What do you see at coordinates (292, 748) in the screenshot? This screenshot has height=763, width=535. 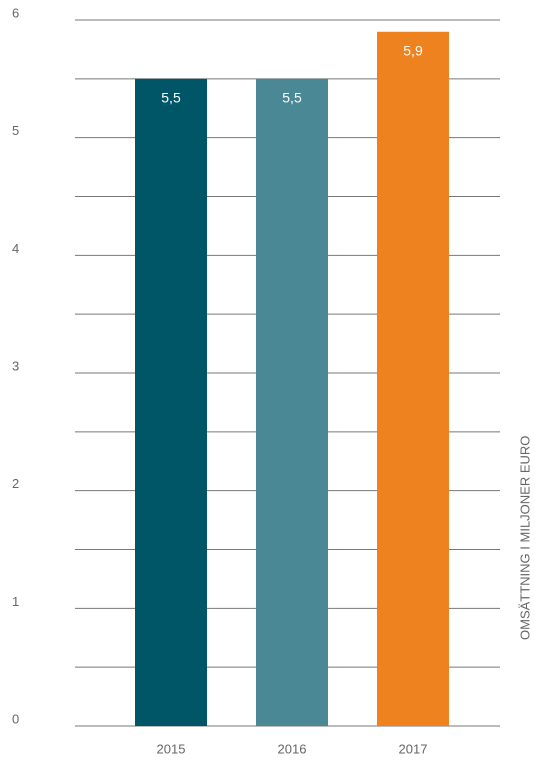 I see `x-tick-label: 2016` at bounding box center [292, 748].